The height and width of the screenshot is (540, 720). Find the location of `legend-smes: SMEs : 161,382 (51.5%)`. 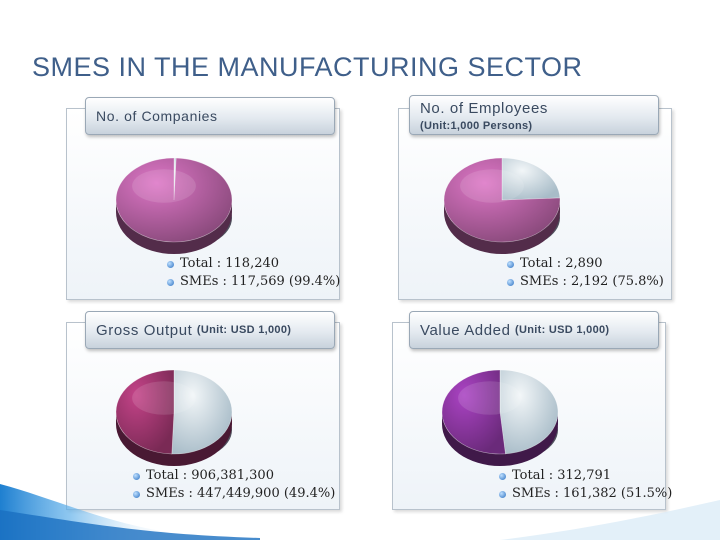

legend-smes: SMEs : 161,382 (51.5%) is located at coordinates (585, 494).